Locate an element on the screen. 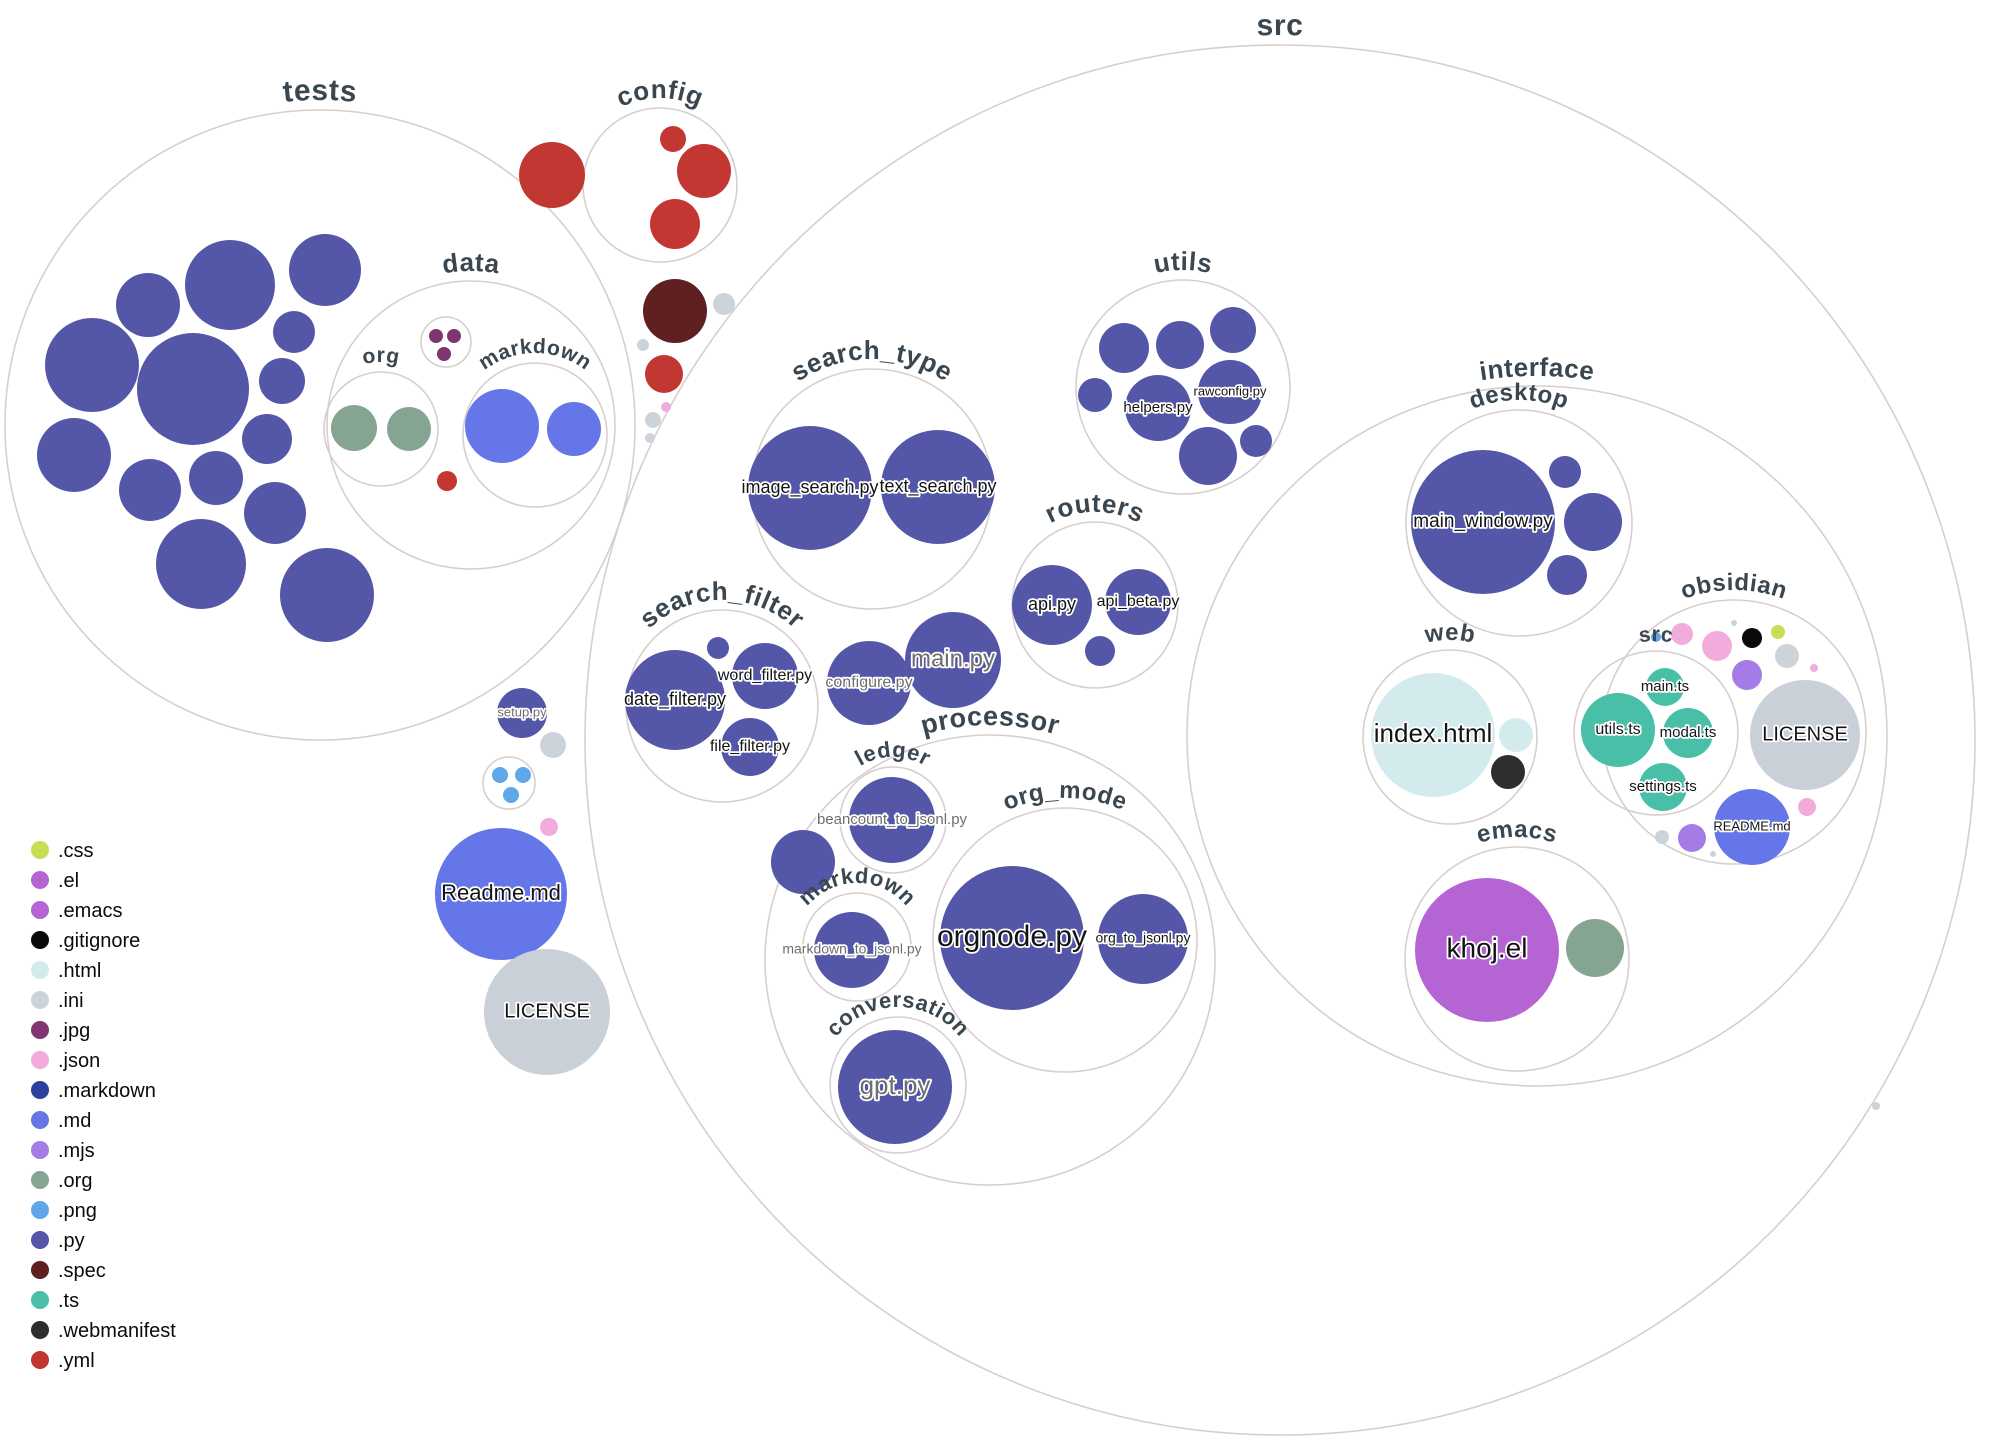  folder-circle-data-markdown is located at coordinates (535, 435).